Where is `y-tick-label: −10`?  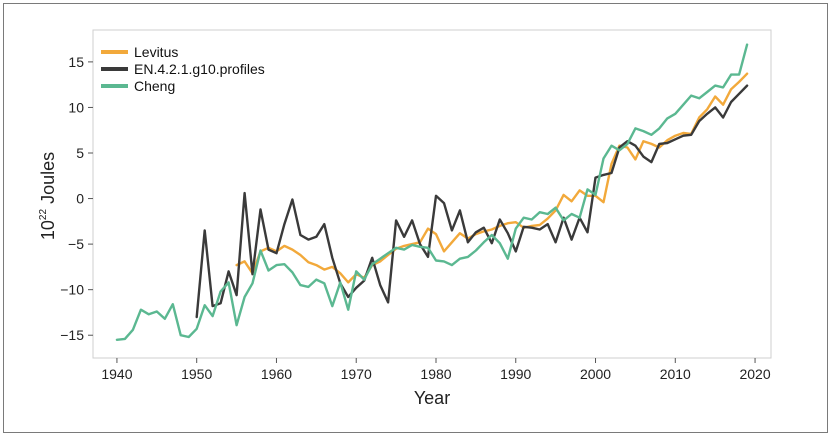 y-tick-label: −10 is located at coordinates (72, 290).